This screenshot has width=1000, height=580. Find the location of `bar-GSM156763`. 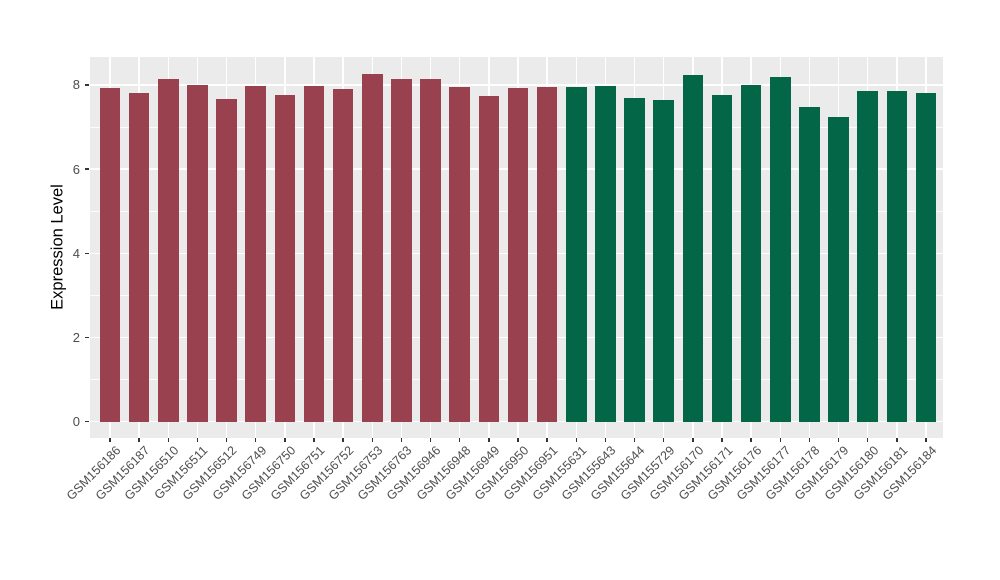

bar-GSM156763 is located at coordinates (401, 250).